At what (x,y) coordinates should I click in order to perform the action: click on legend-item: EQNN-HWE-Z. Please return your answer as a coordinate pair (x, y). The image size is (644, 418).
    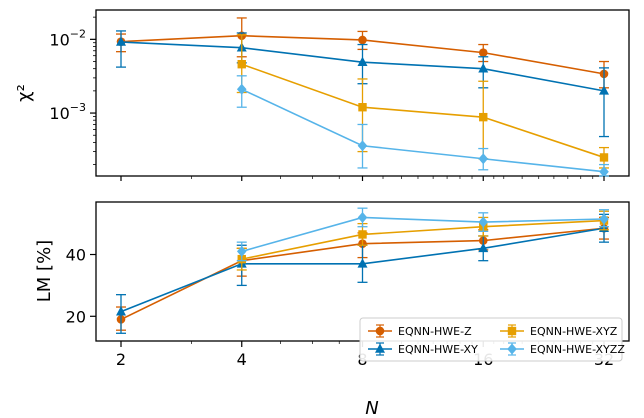
    Looking at the image, I should click on (420, 331).